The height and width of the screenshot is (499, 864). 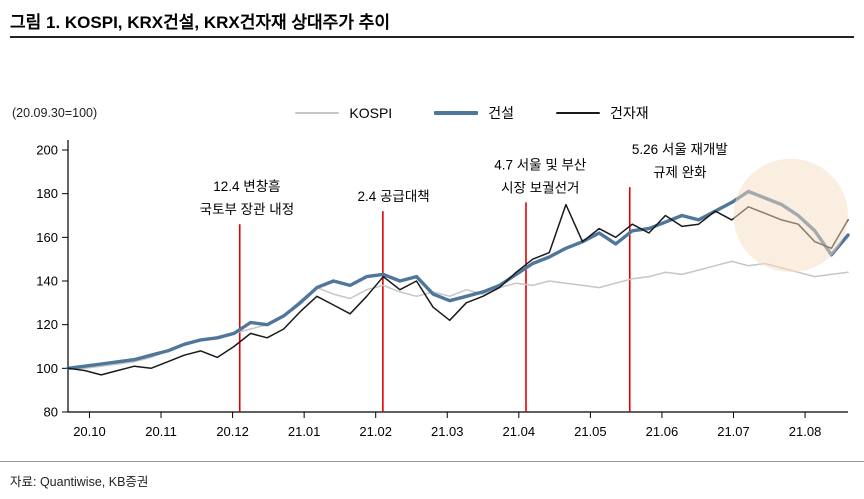 I want to click on footer-divider, so click(x=432, y=461).